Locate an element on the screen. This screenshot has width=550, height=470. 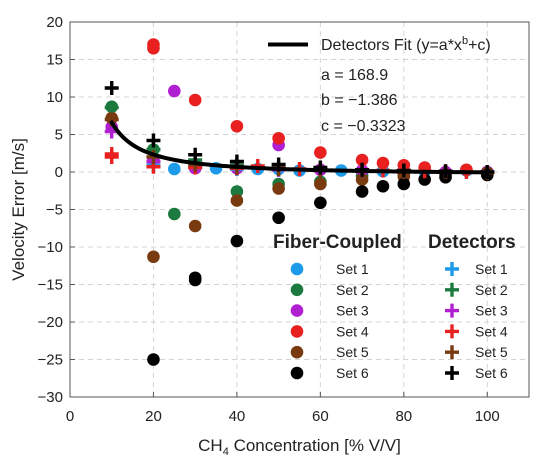
x-tick-label: 60 is located at coordinates (320, 416).